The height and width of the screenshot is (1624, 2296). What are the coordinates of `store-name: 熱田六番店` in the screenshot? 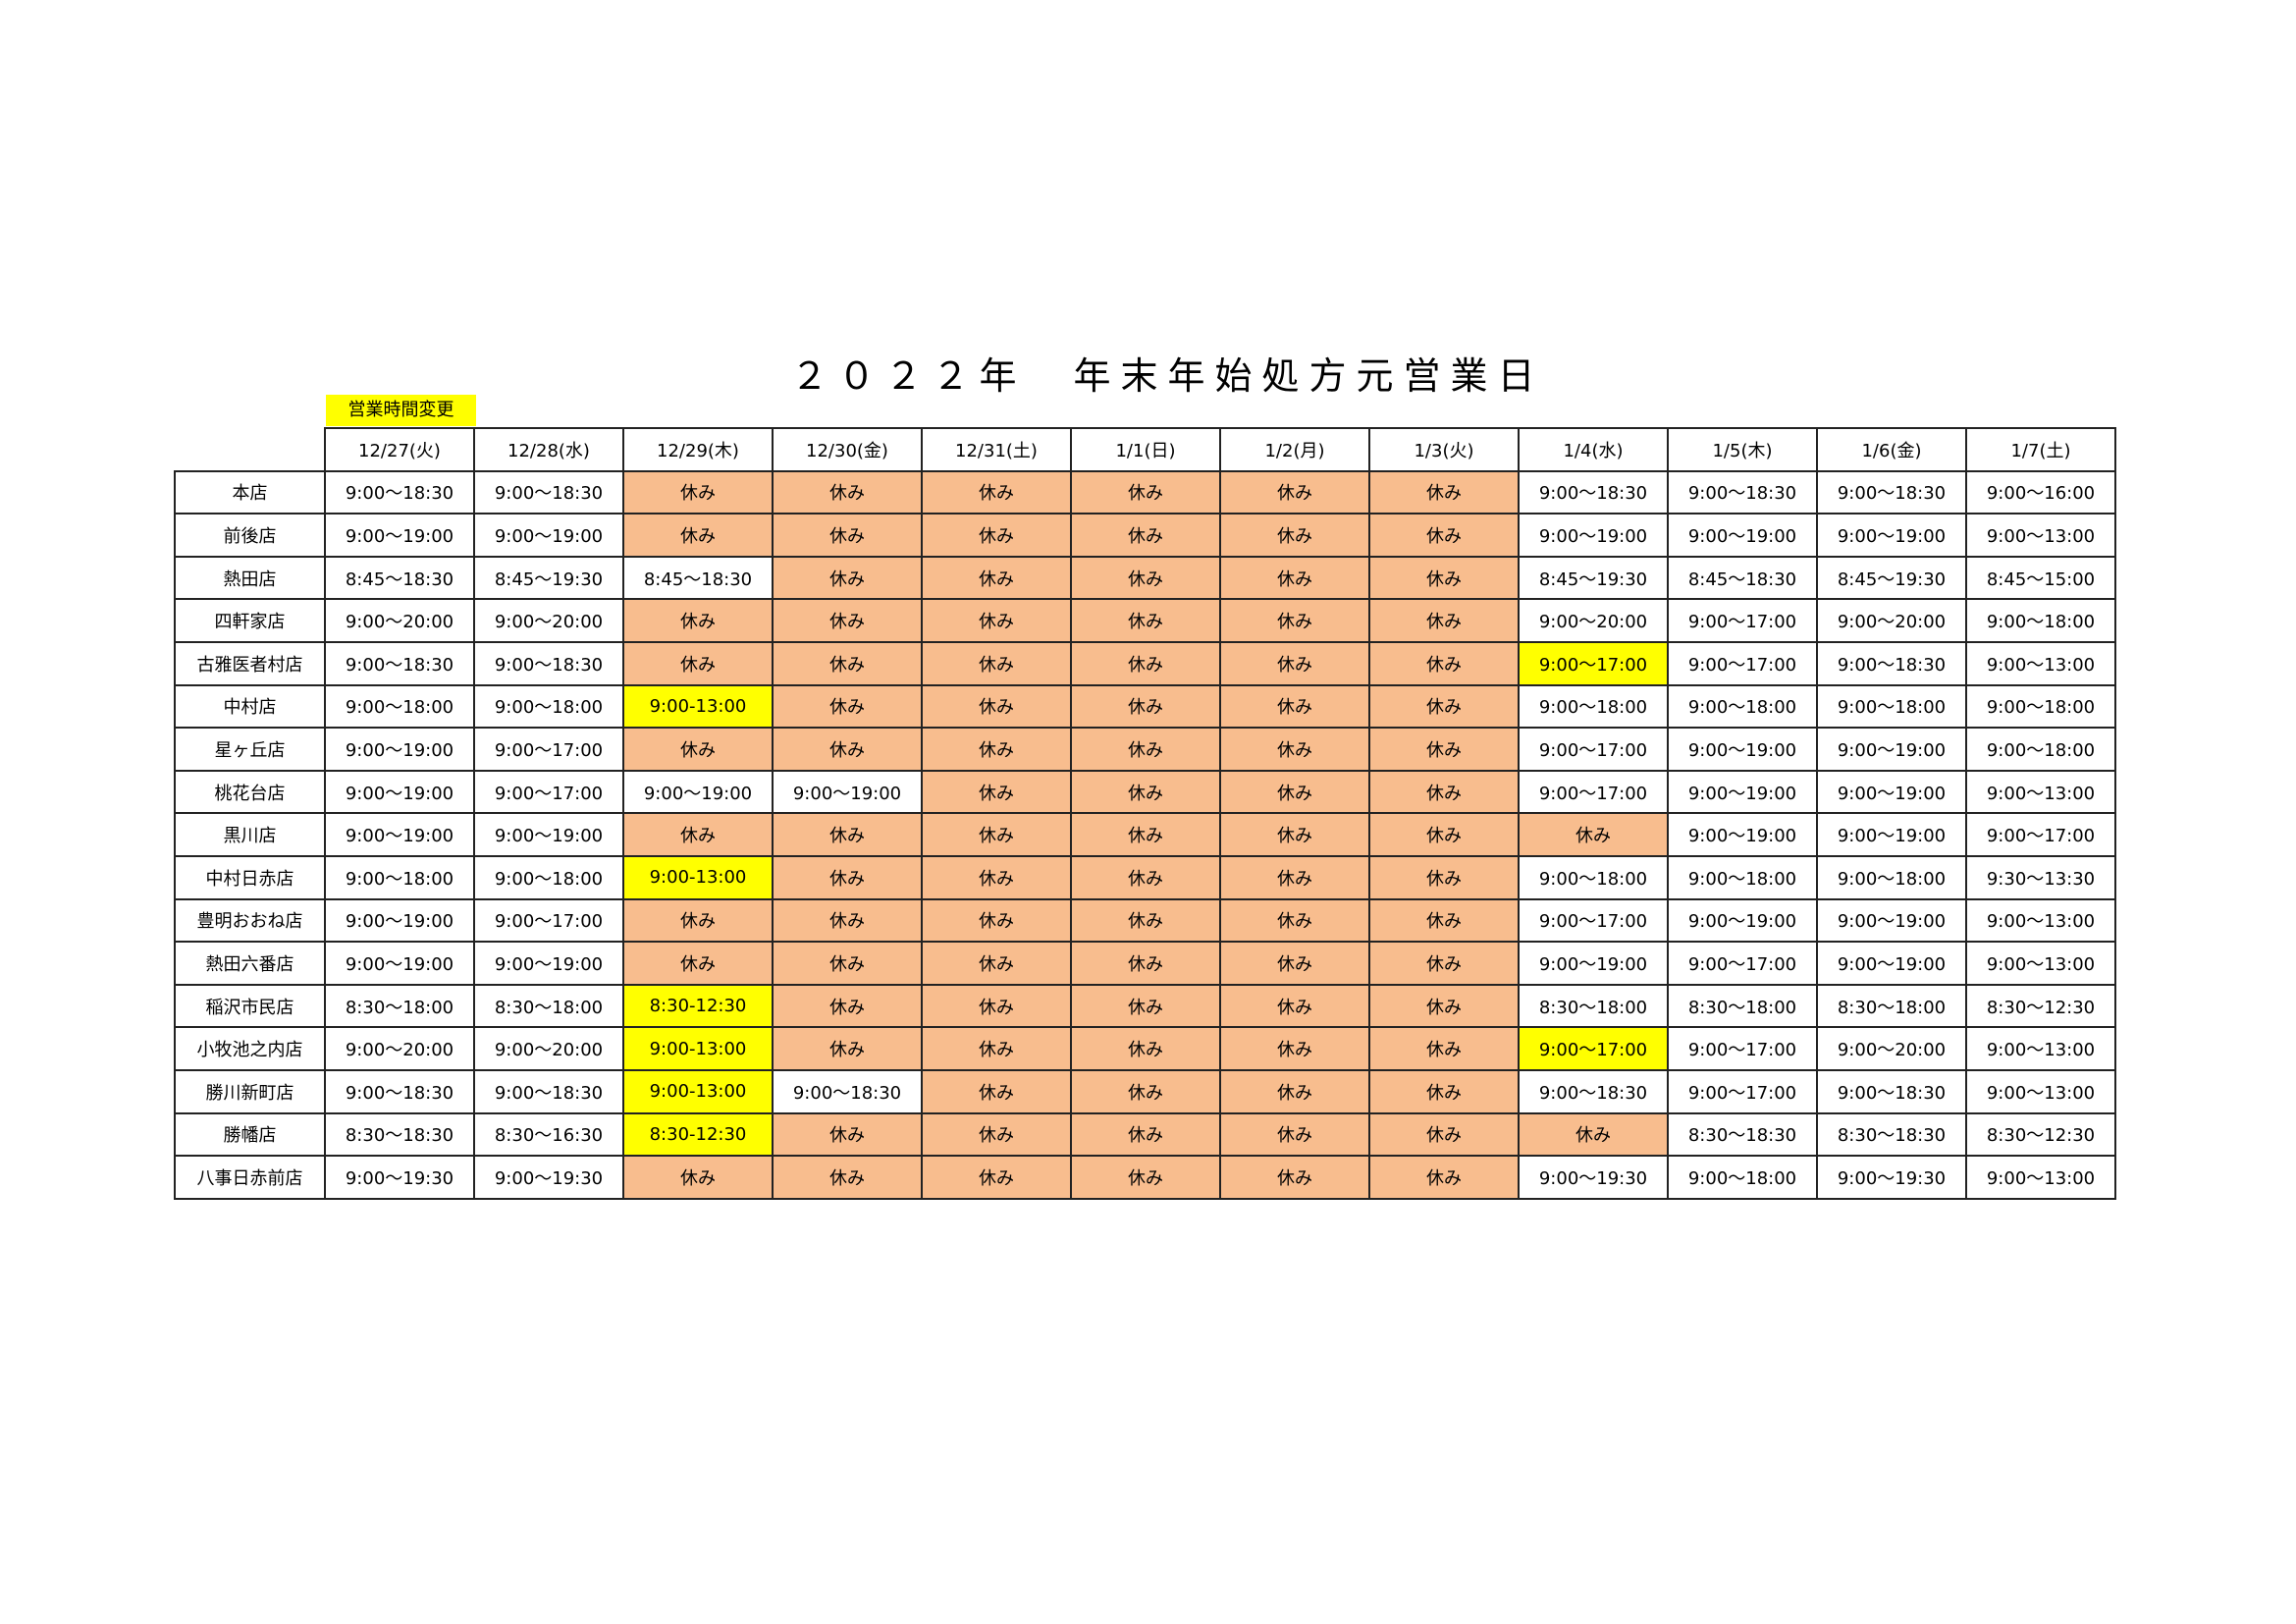 It's located at (250, 963).